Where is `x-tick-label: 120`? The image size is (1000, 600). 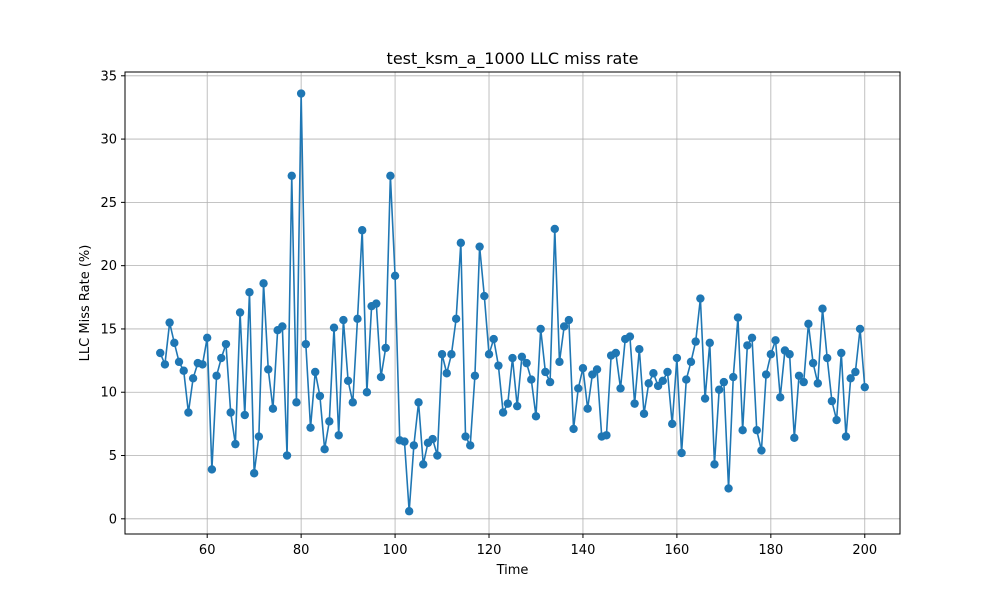 x-tick-label: 120 is located at coordinates (489, 550).